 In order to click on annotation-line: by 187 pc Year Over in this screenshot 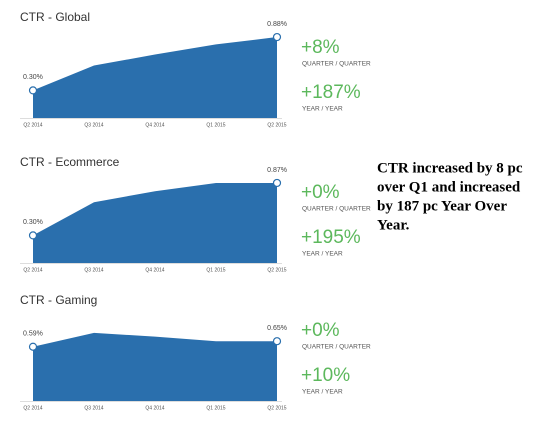, I will do `click(442, 206)`.